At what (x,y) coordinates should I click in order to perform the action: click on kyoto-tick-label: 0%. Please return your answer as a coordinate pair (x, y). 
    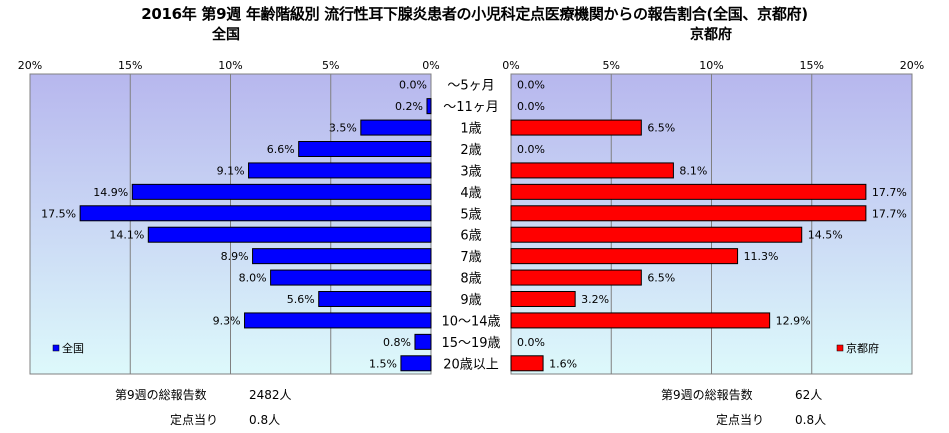
    Looking at the image, I should click on (510, 65).